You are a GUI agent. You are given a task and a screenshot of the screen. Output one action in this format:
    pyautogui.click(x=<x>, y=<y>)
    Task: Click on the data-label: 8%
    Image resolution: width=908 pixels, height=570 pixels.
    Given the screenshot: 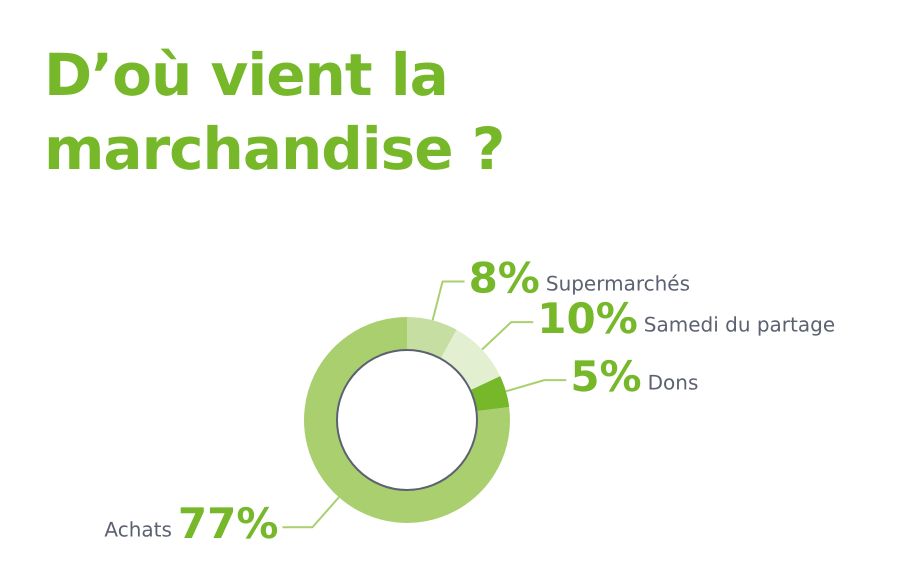 What is the action you would take?
    pyautogui.click(x=504, y=277)
    